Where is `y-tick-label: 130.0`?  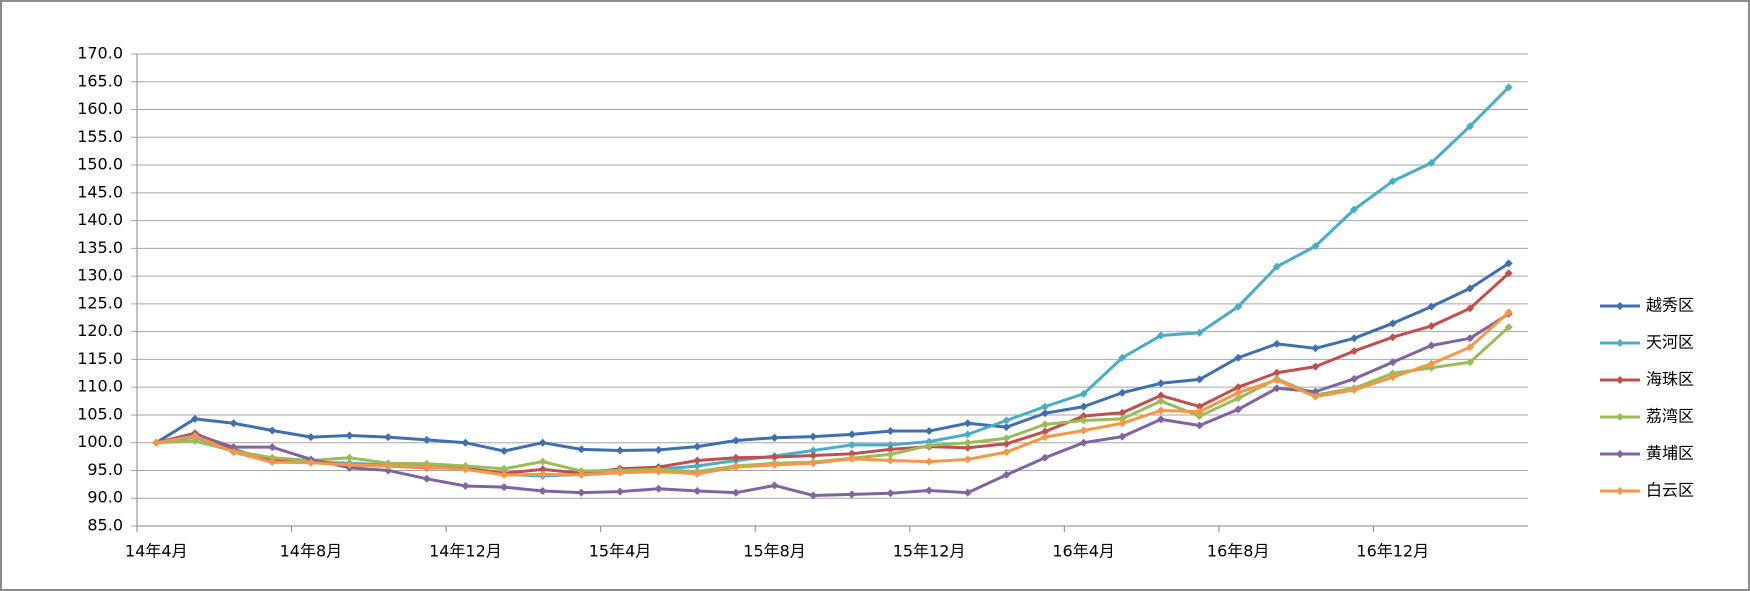 y-tick-label: 130.0 is located at coordinates (100, 275).